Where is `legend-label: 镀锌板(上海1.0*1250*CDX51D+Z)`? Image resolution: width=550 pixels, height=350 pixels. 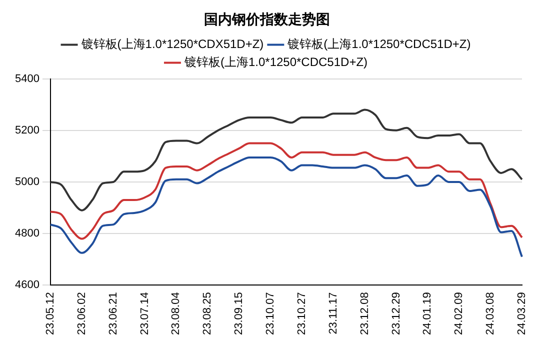
legend-label: 镀锌板(上海1.0*1250*CDX51D+Z) is located at coordinates (172, 44).